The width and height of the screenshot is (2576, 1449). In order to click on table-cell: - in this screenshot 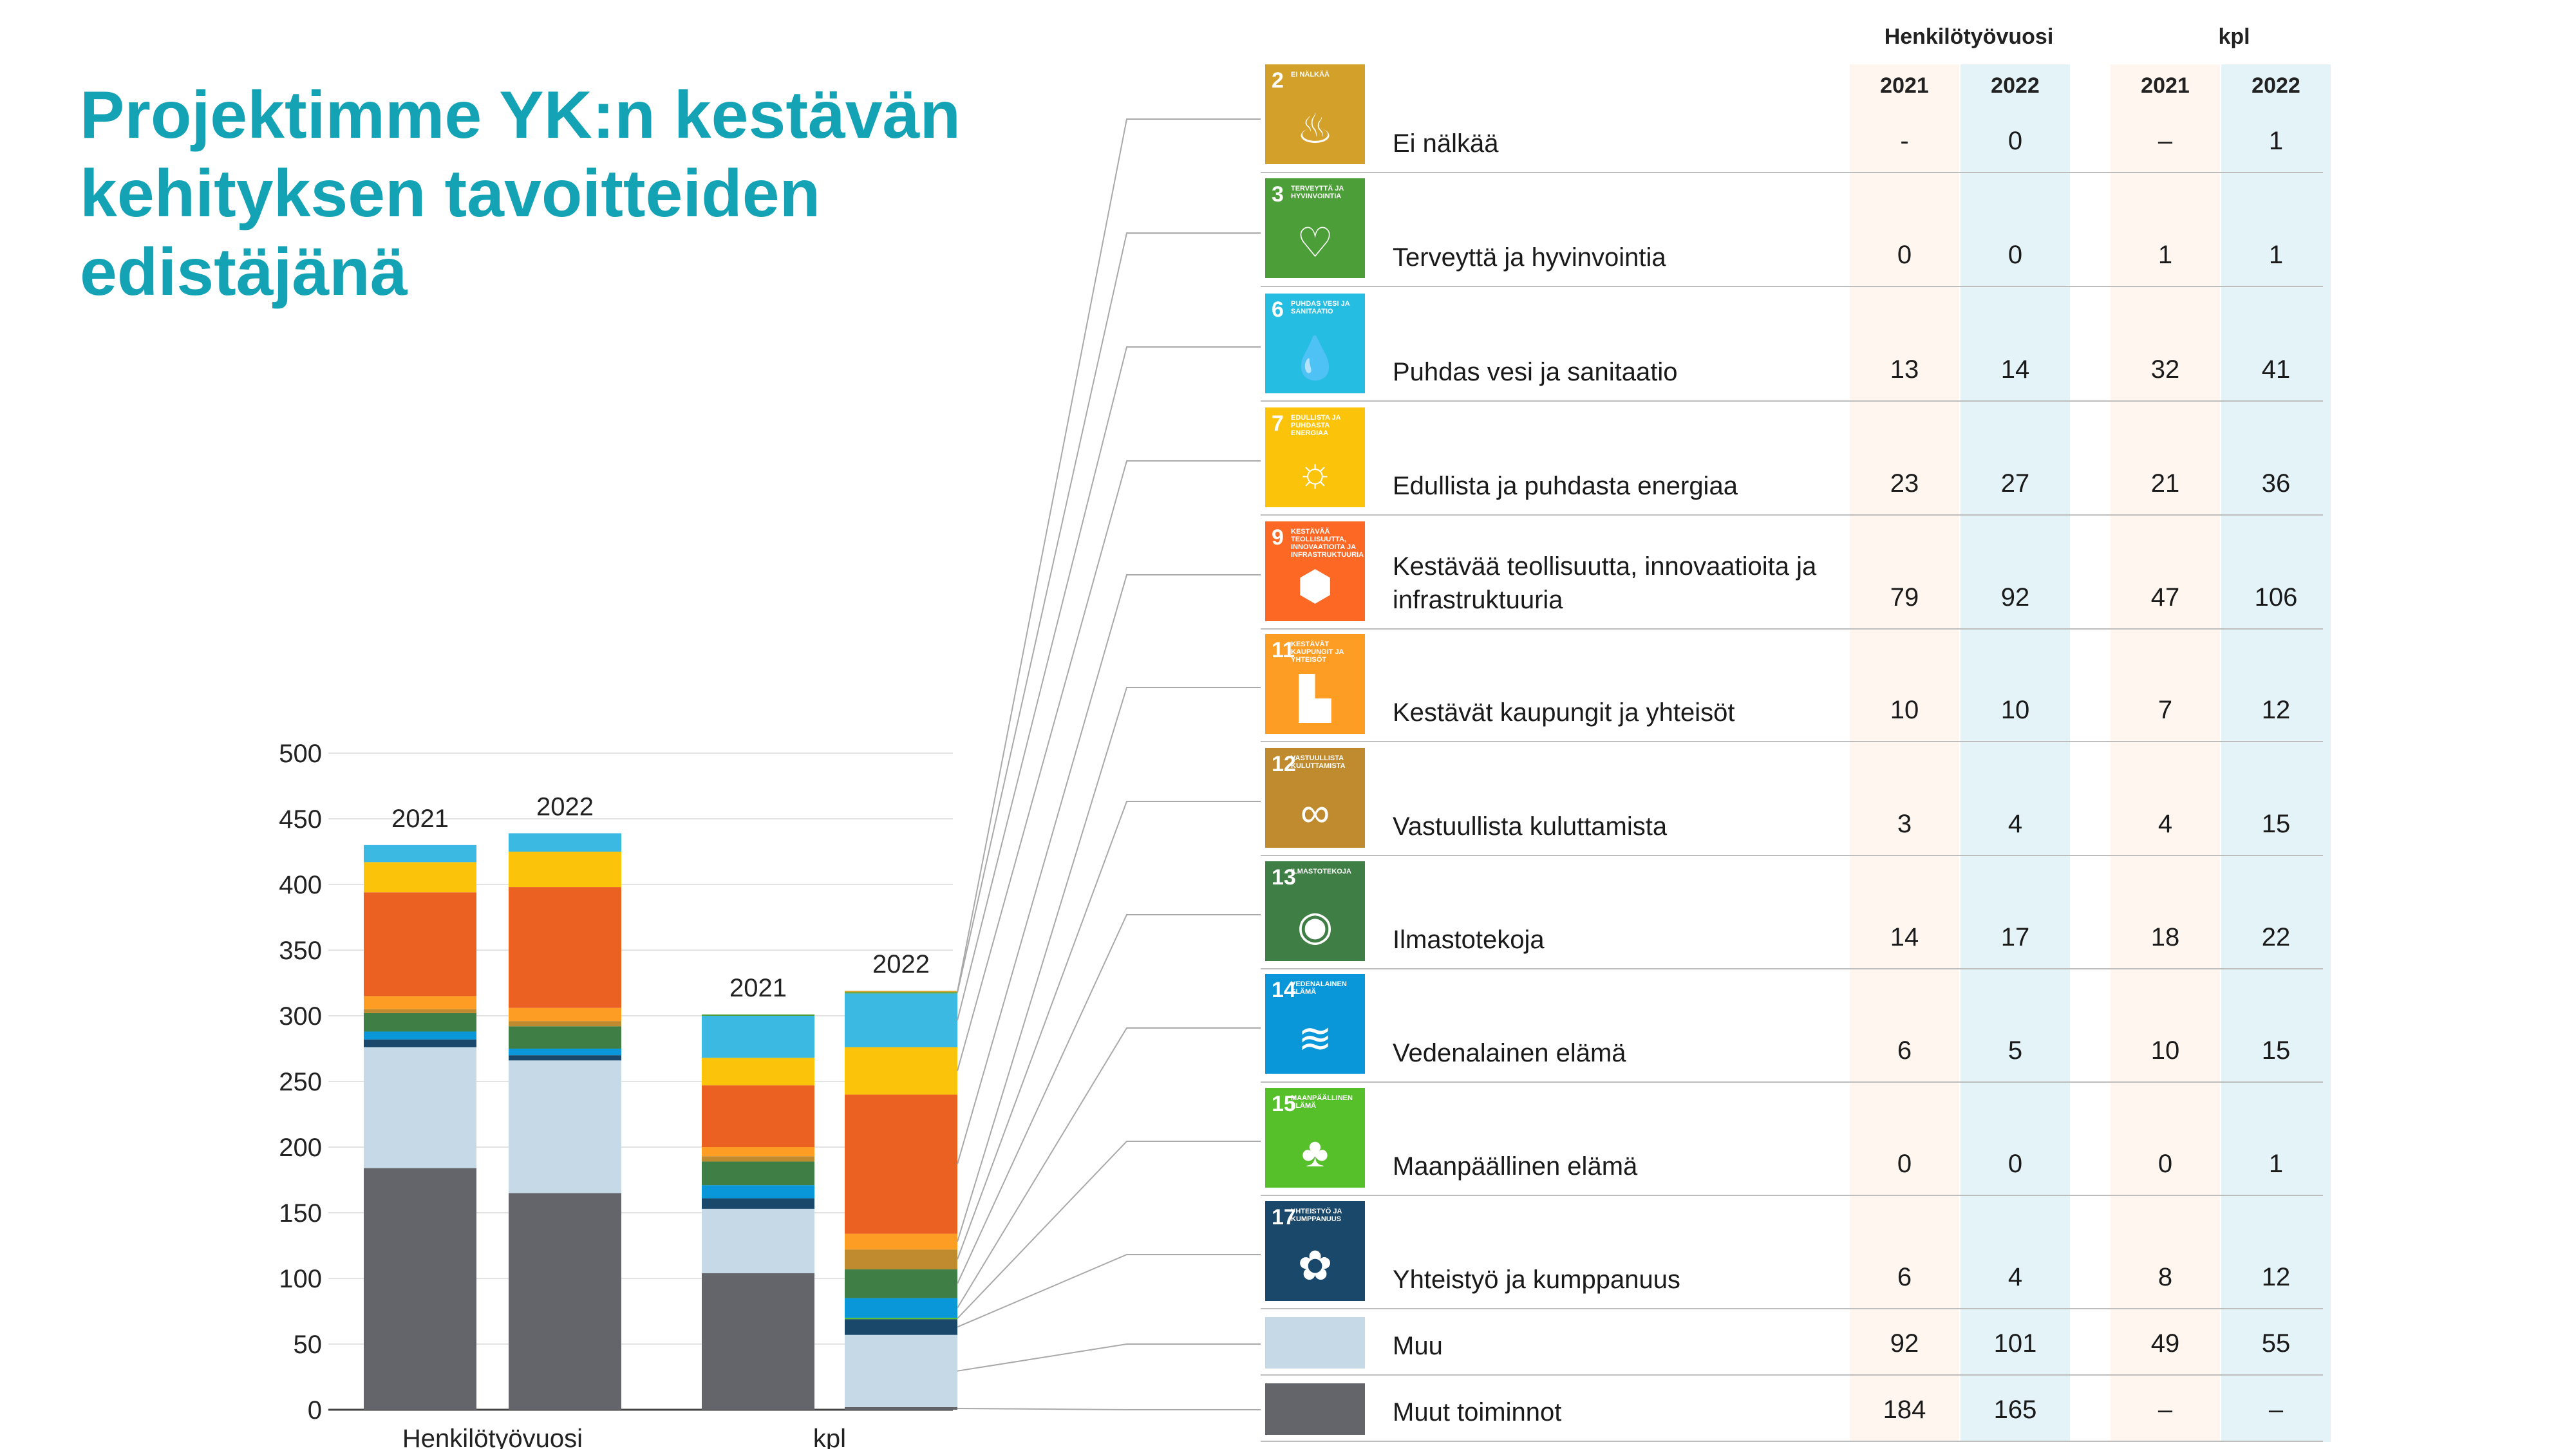, I will do `click(1904, 141)`.